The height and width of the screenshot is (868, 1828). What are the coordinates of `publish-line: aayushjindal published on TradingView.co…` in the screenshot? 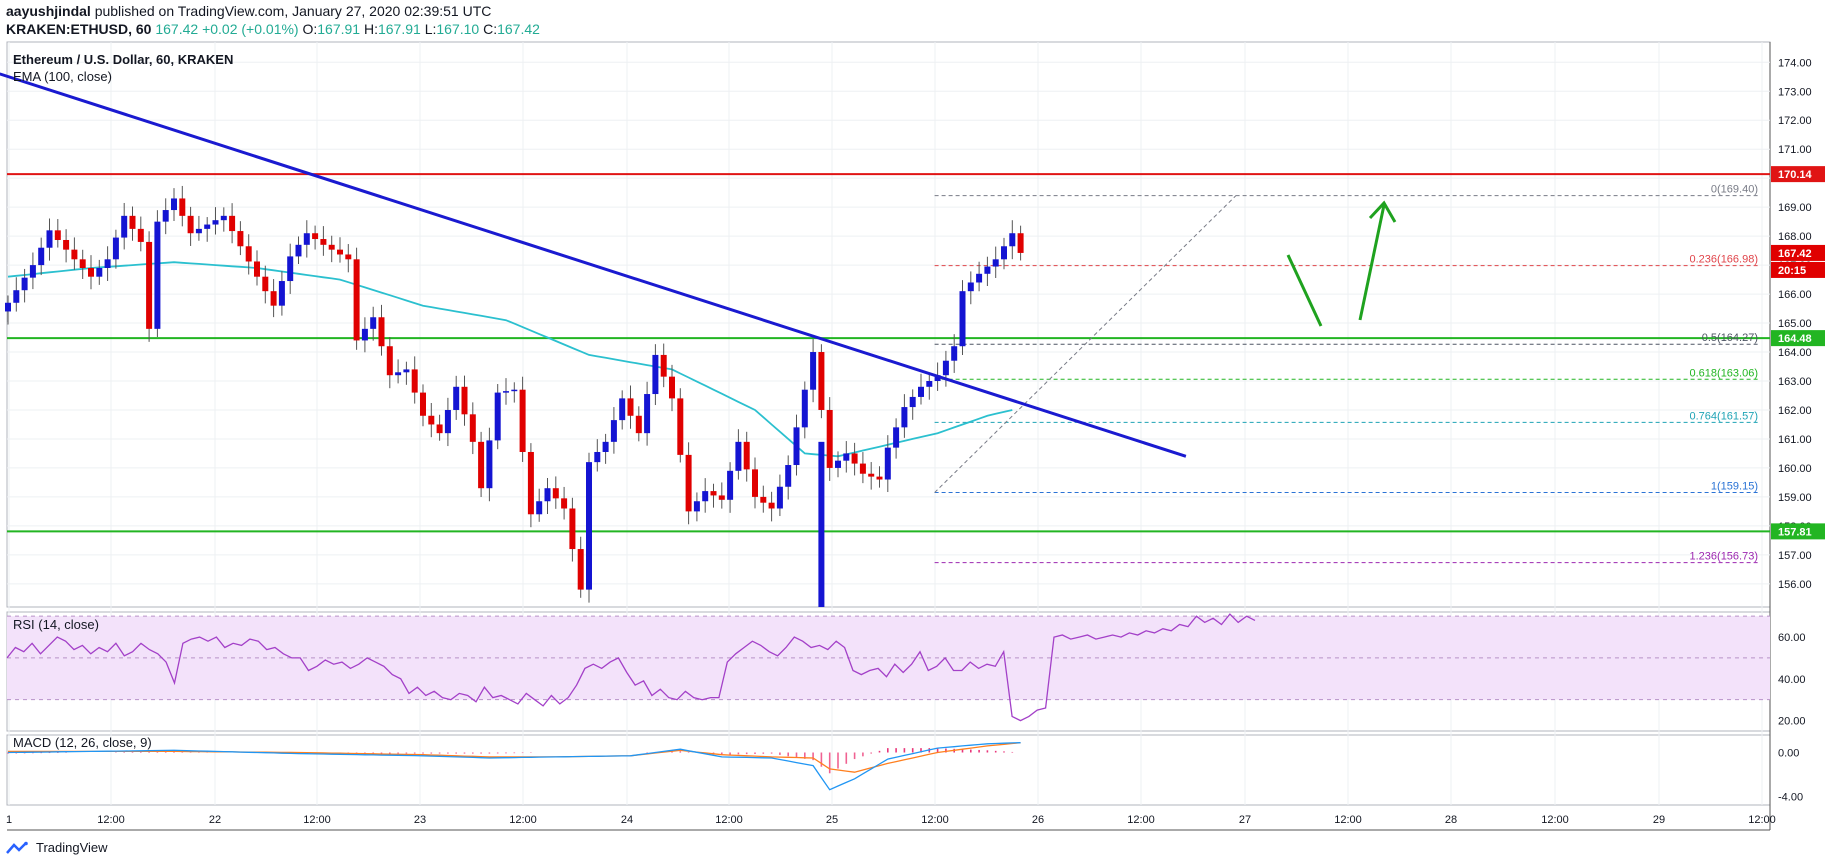 It's located at (273, 11).